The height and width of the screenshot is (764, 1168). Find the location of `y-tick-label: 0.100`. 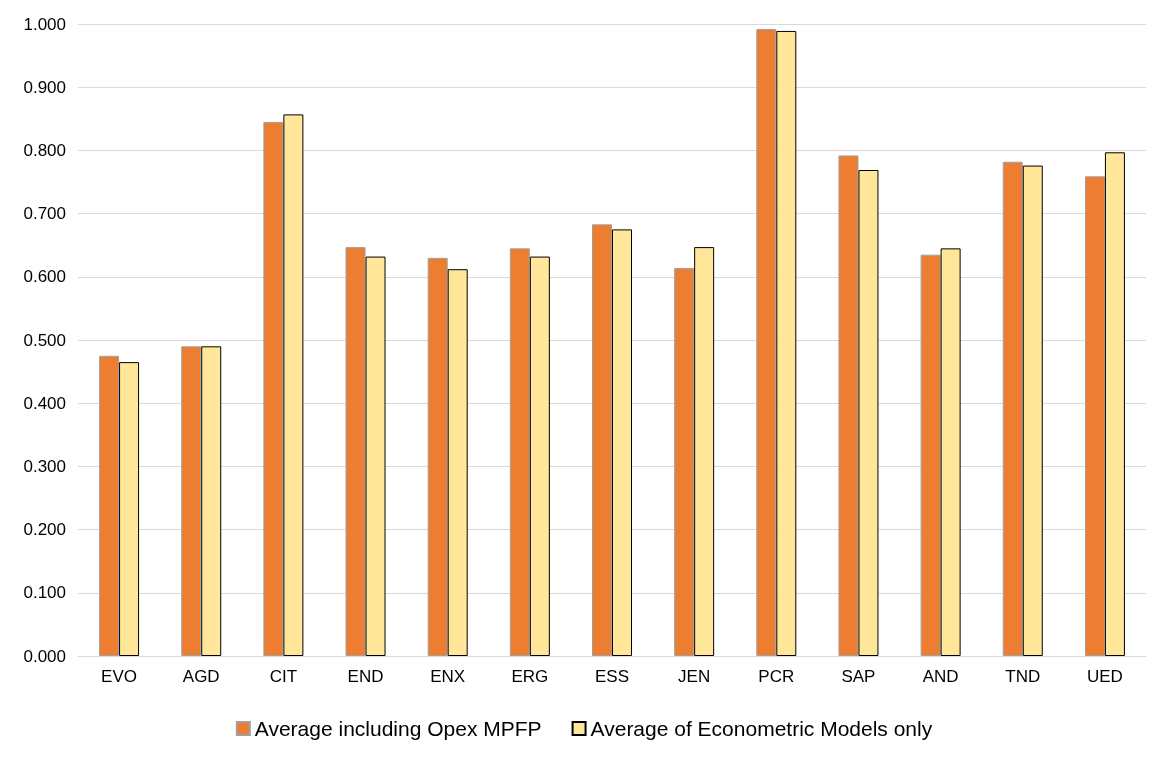

y-tick-label: 0.100 is located at coordinates (44, 593).